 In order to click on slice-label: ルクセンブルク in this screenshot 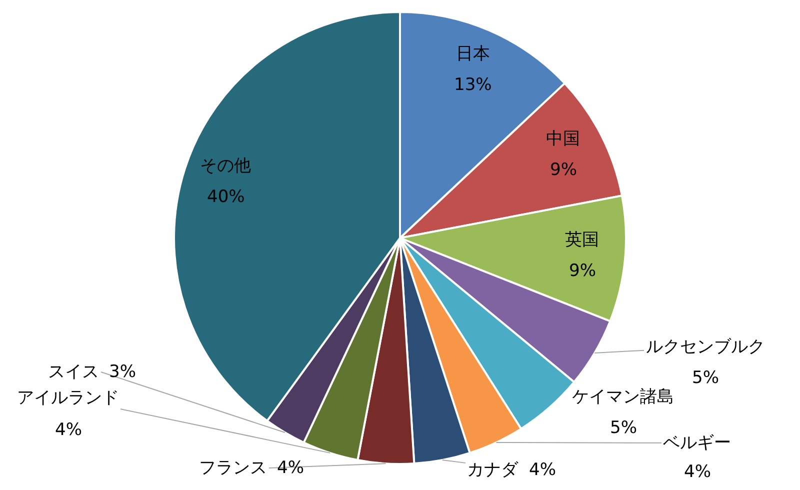, I will do `click(705, 347)`.